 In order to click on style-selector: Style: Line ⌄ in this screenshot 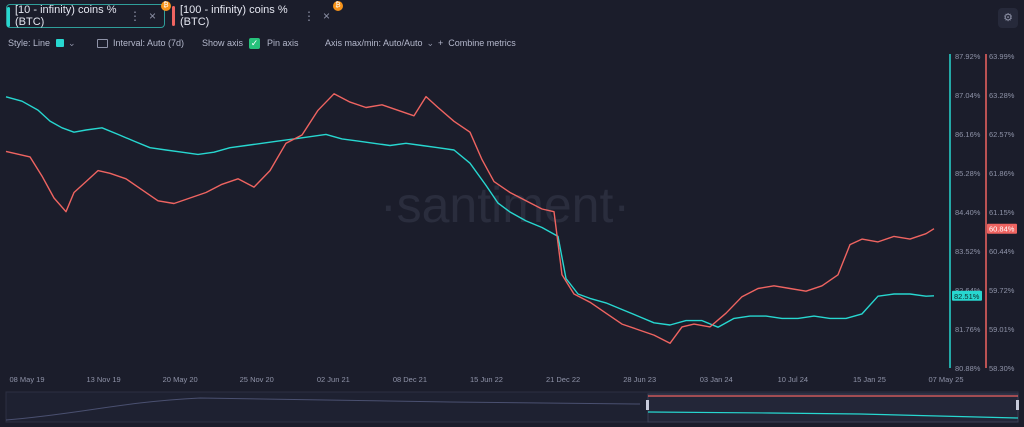, I will do `click(42, 43)`.